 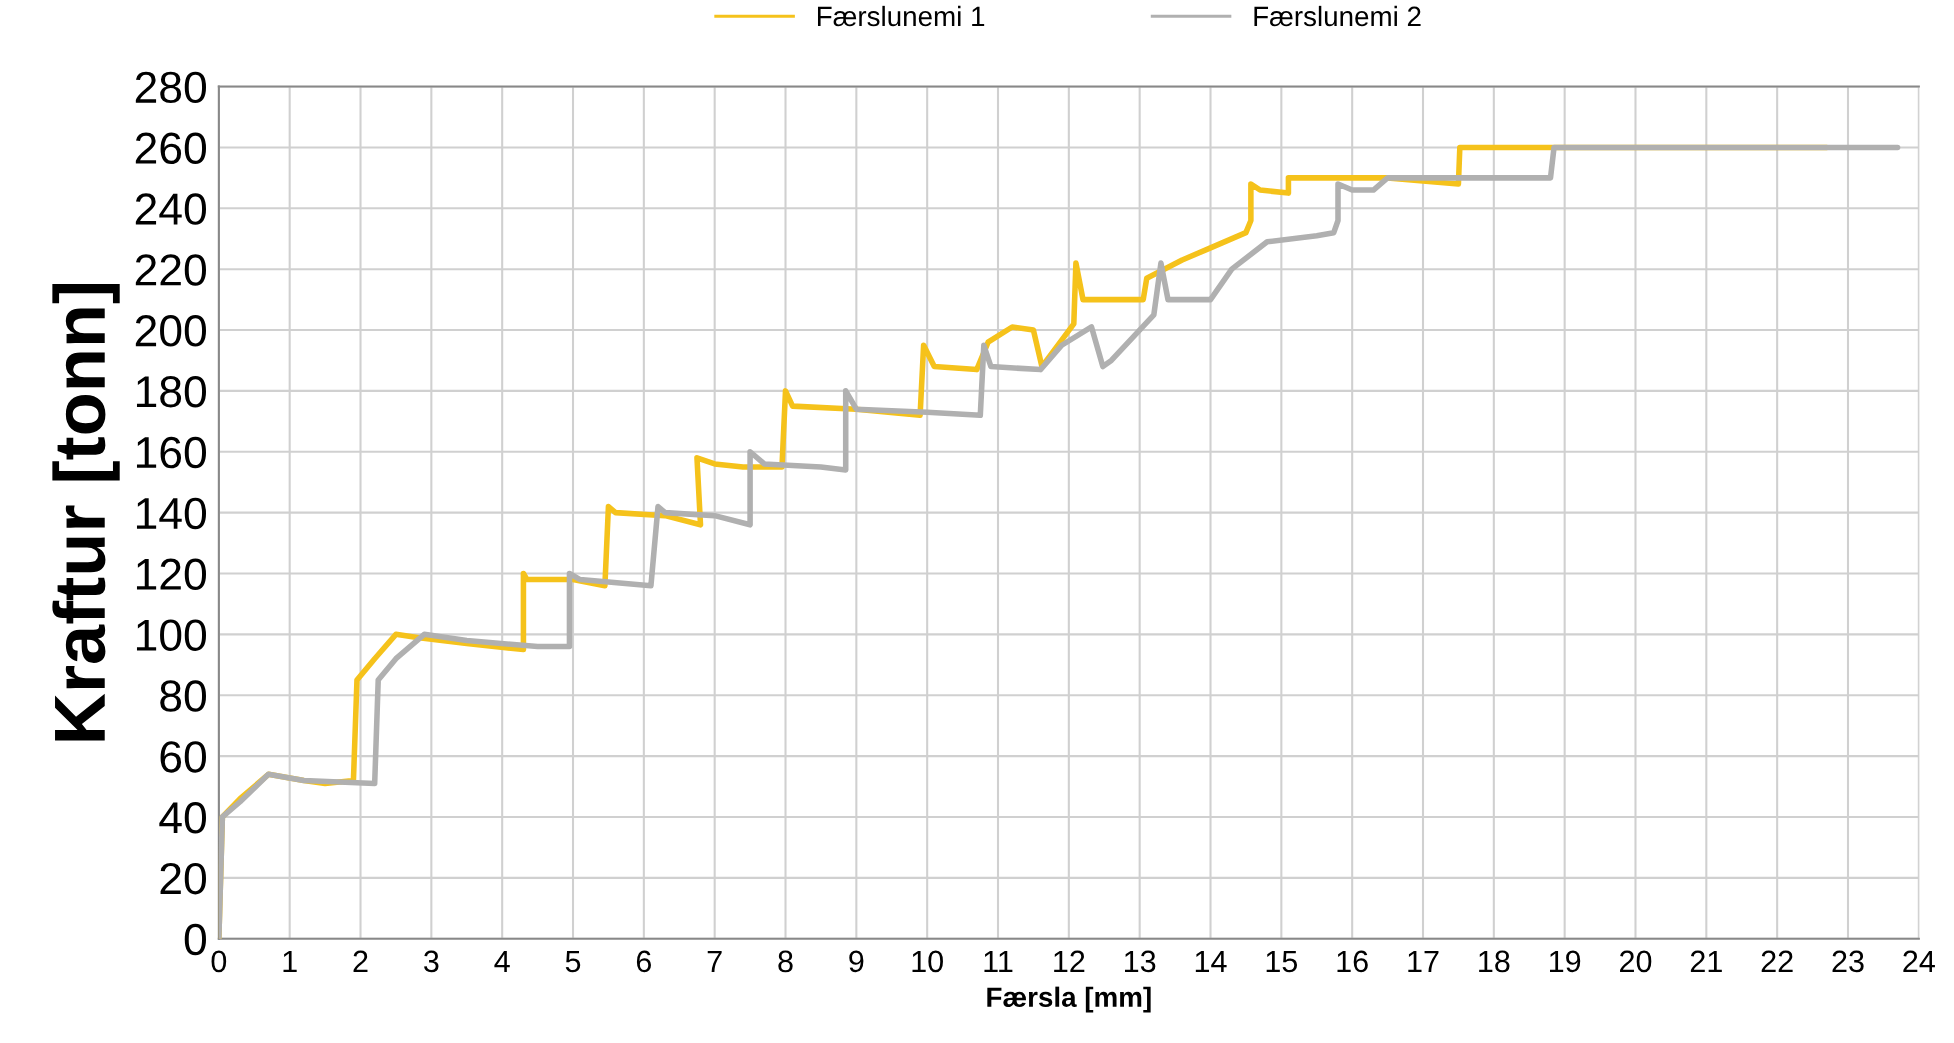 I want to click on y-tick-label: 40, so click(x=182, y=818).